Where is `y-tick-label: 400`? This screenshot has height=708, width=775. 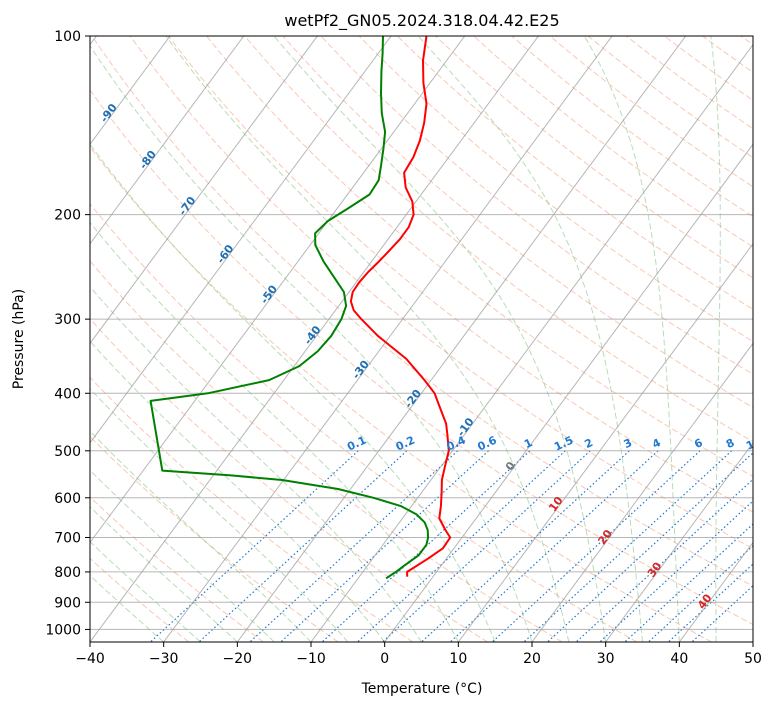 y-tick-label: 400 is located at coordinates (67, 394).